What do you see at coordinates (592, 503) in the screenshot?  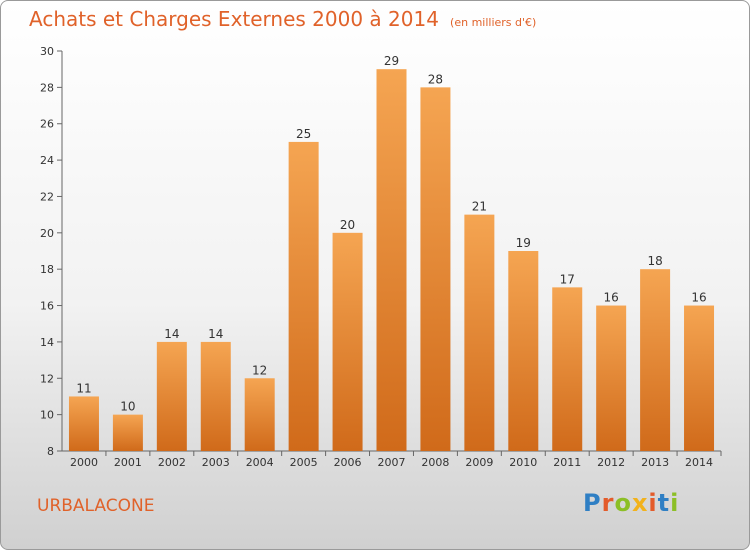 I see `logo-letter: P` at bounding box center [592, 503].